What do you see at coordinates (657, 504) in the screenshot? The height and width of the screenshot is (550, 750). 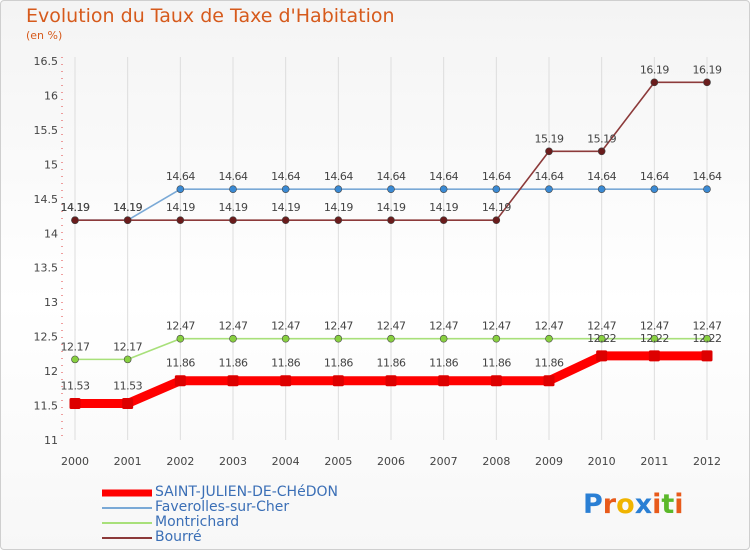 I see `logo-letter: i` at bounding box center [657, 504].